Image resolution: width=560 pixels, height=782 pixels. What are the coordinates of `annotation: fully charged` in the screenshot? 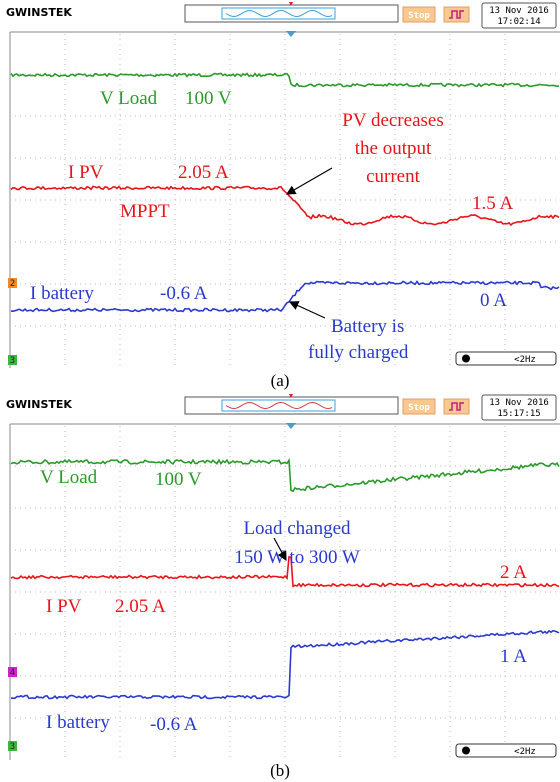 It's located at (358, 352).